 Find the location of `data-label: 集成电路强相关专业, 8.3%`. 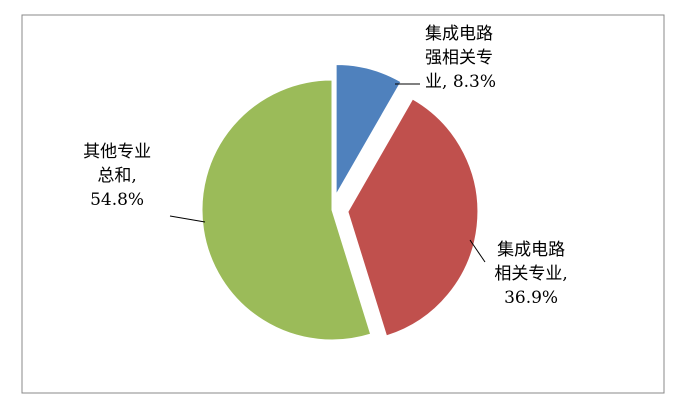

data-label: 集成电路强相关专业, 8.3% is located at coordinates (461, 58).